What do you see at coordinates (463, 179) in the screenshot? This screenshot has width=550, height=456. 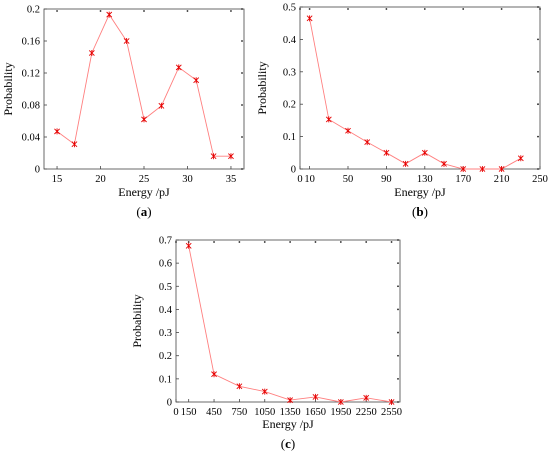 I see `x-tick-label: 170` at bounding box center [463, 179].